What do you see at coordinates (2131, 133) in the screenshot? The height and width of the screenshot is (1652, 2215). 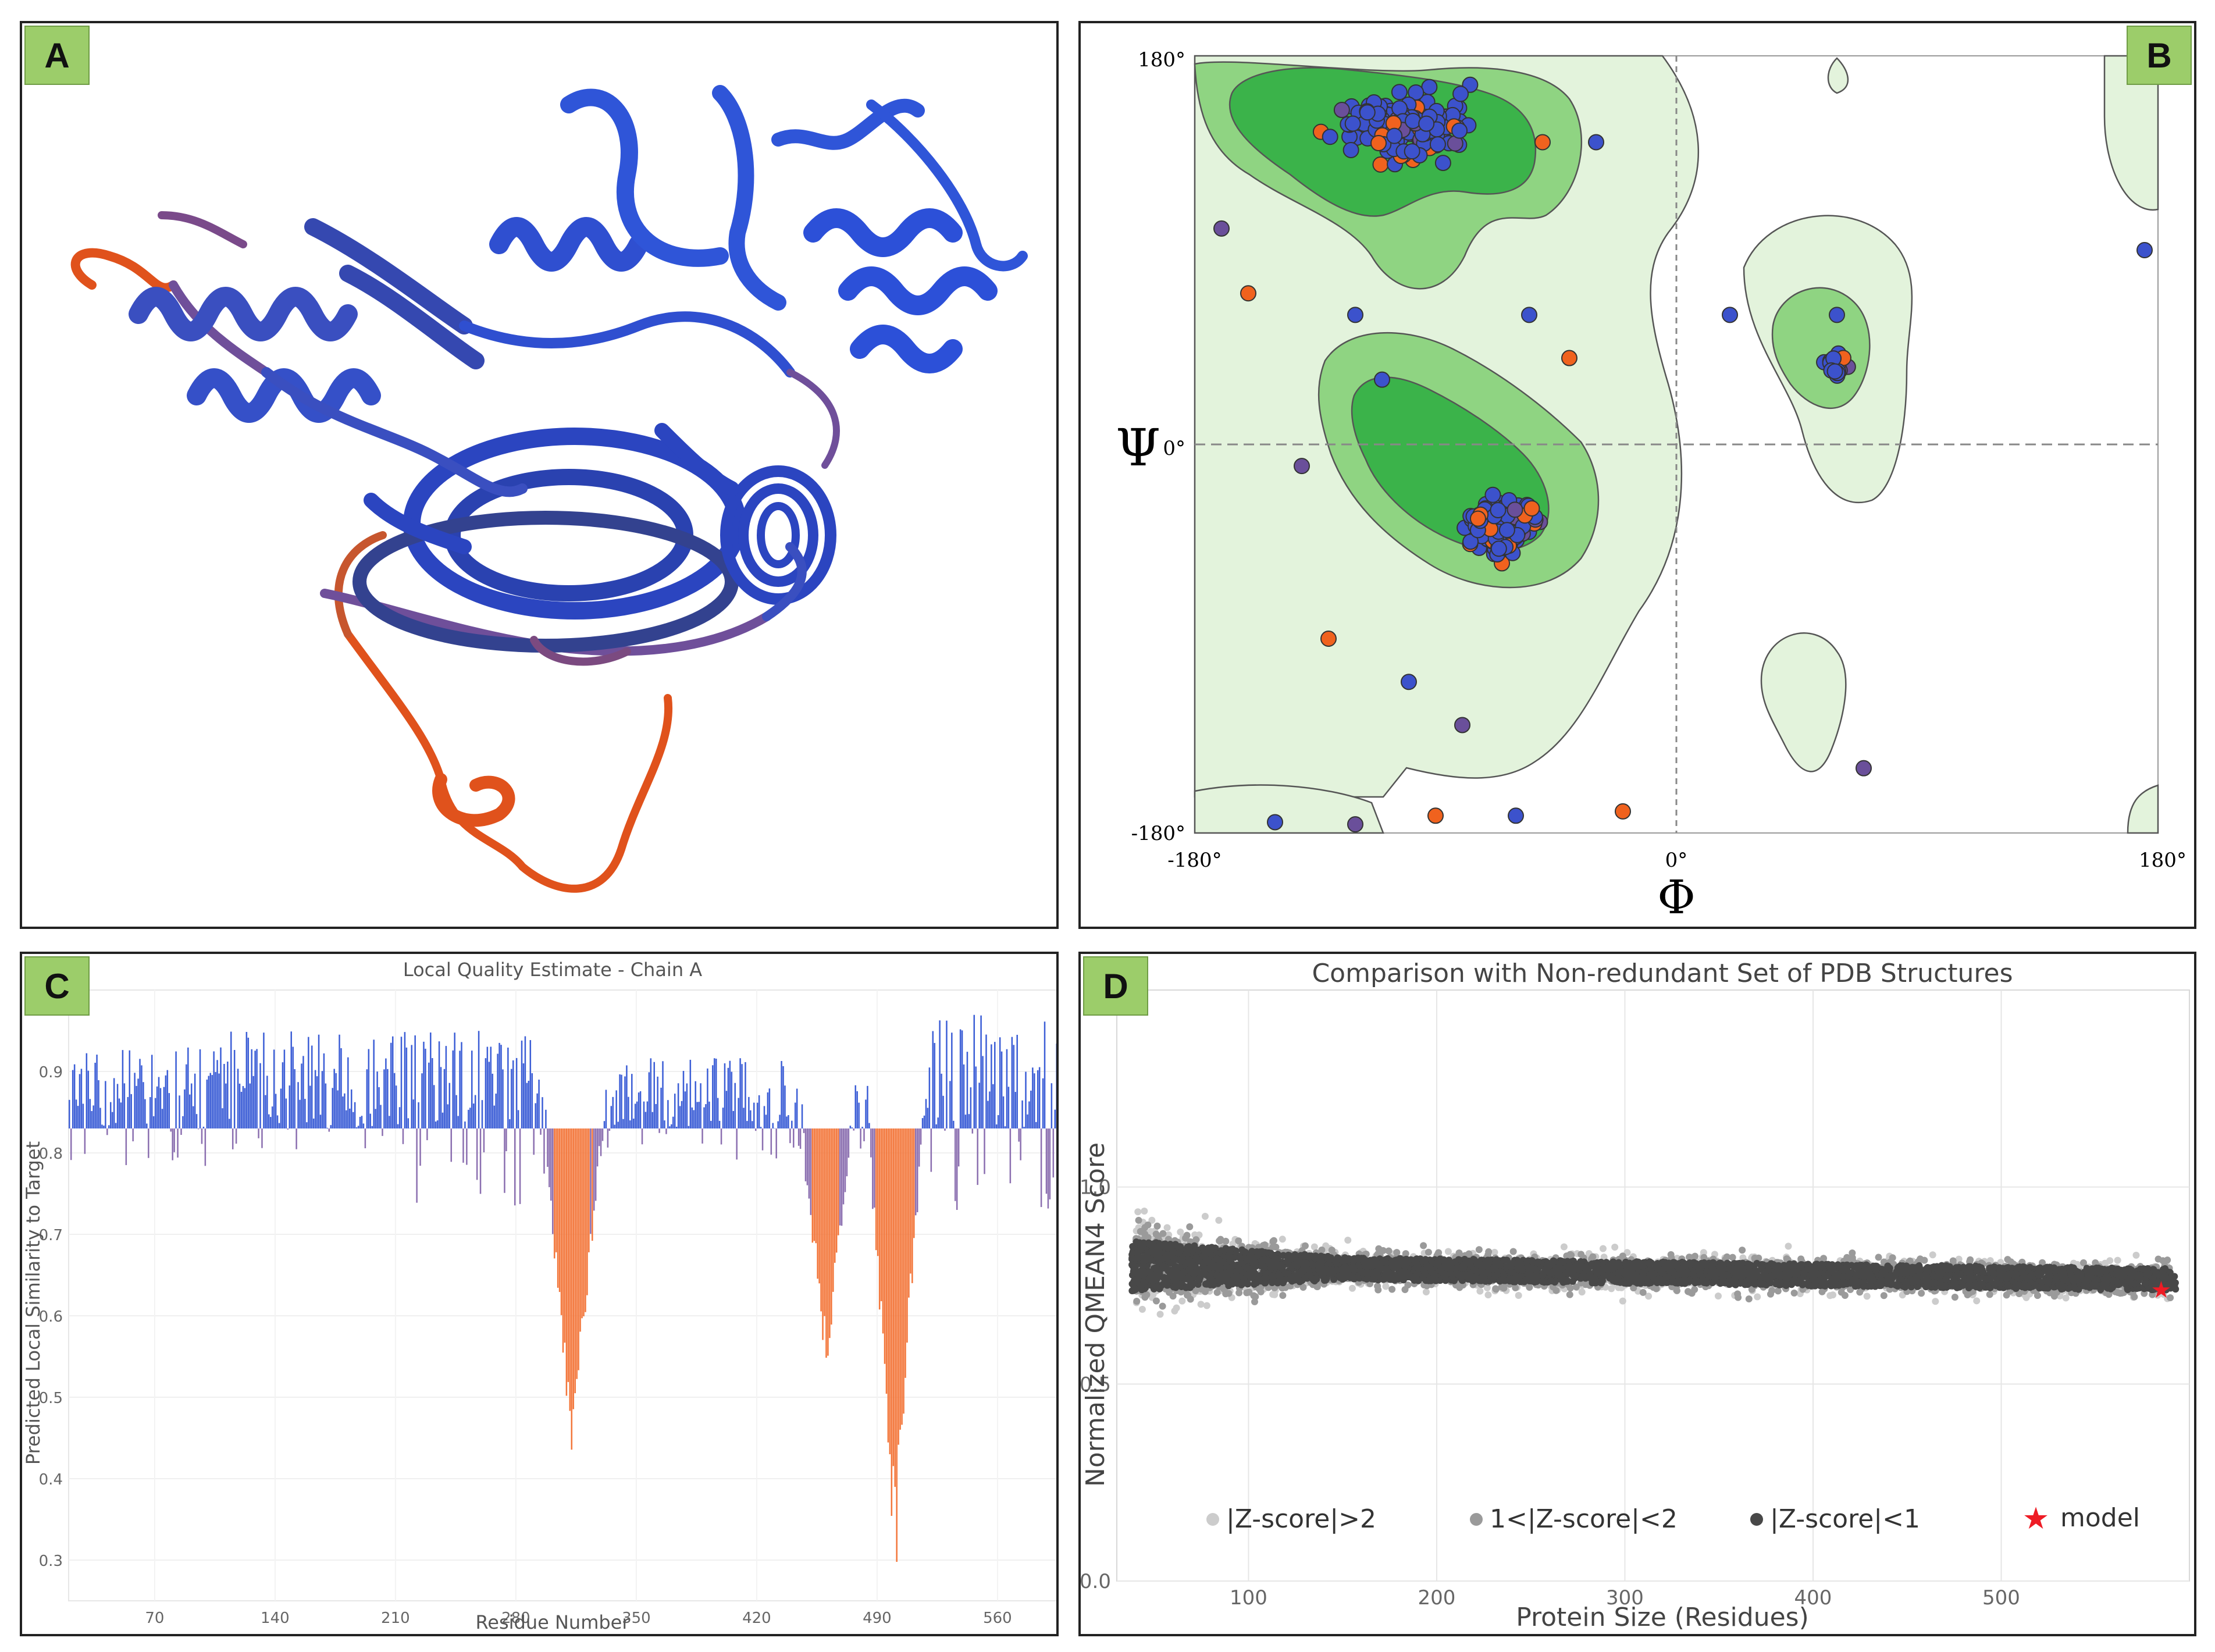 I see `rama-region-outer-right-top` at bounding box center [2131, 133].